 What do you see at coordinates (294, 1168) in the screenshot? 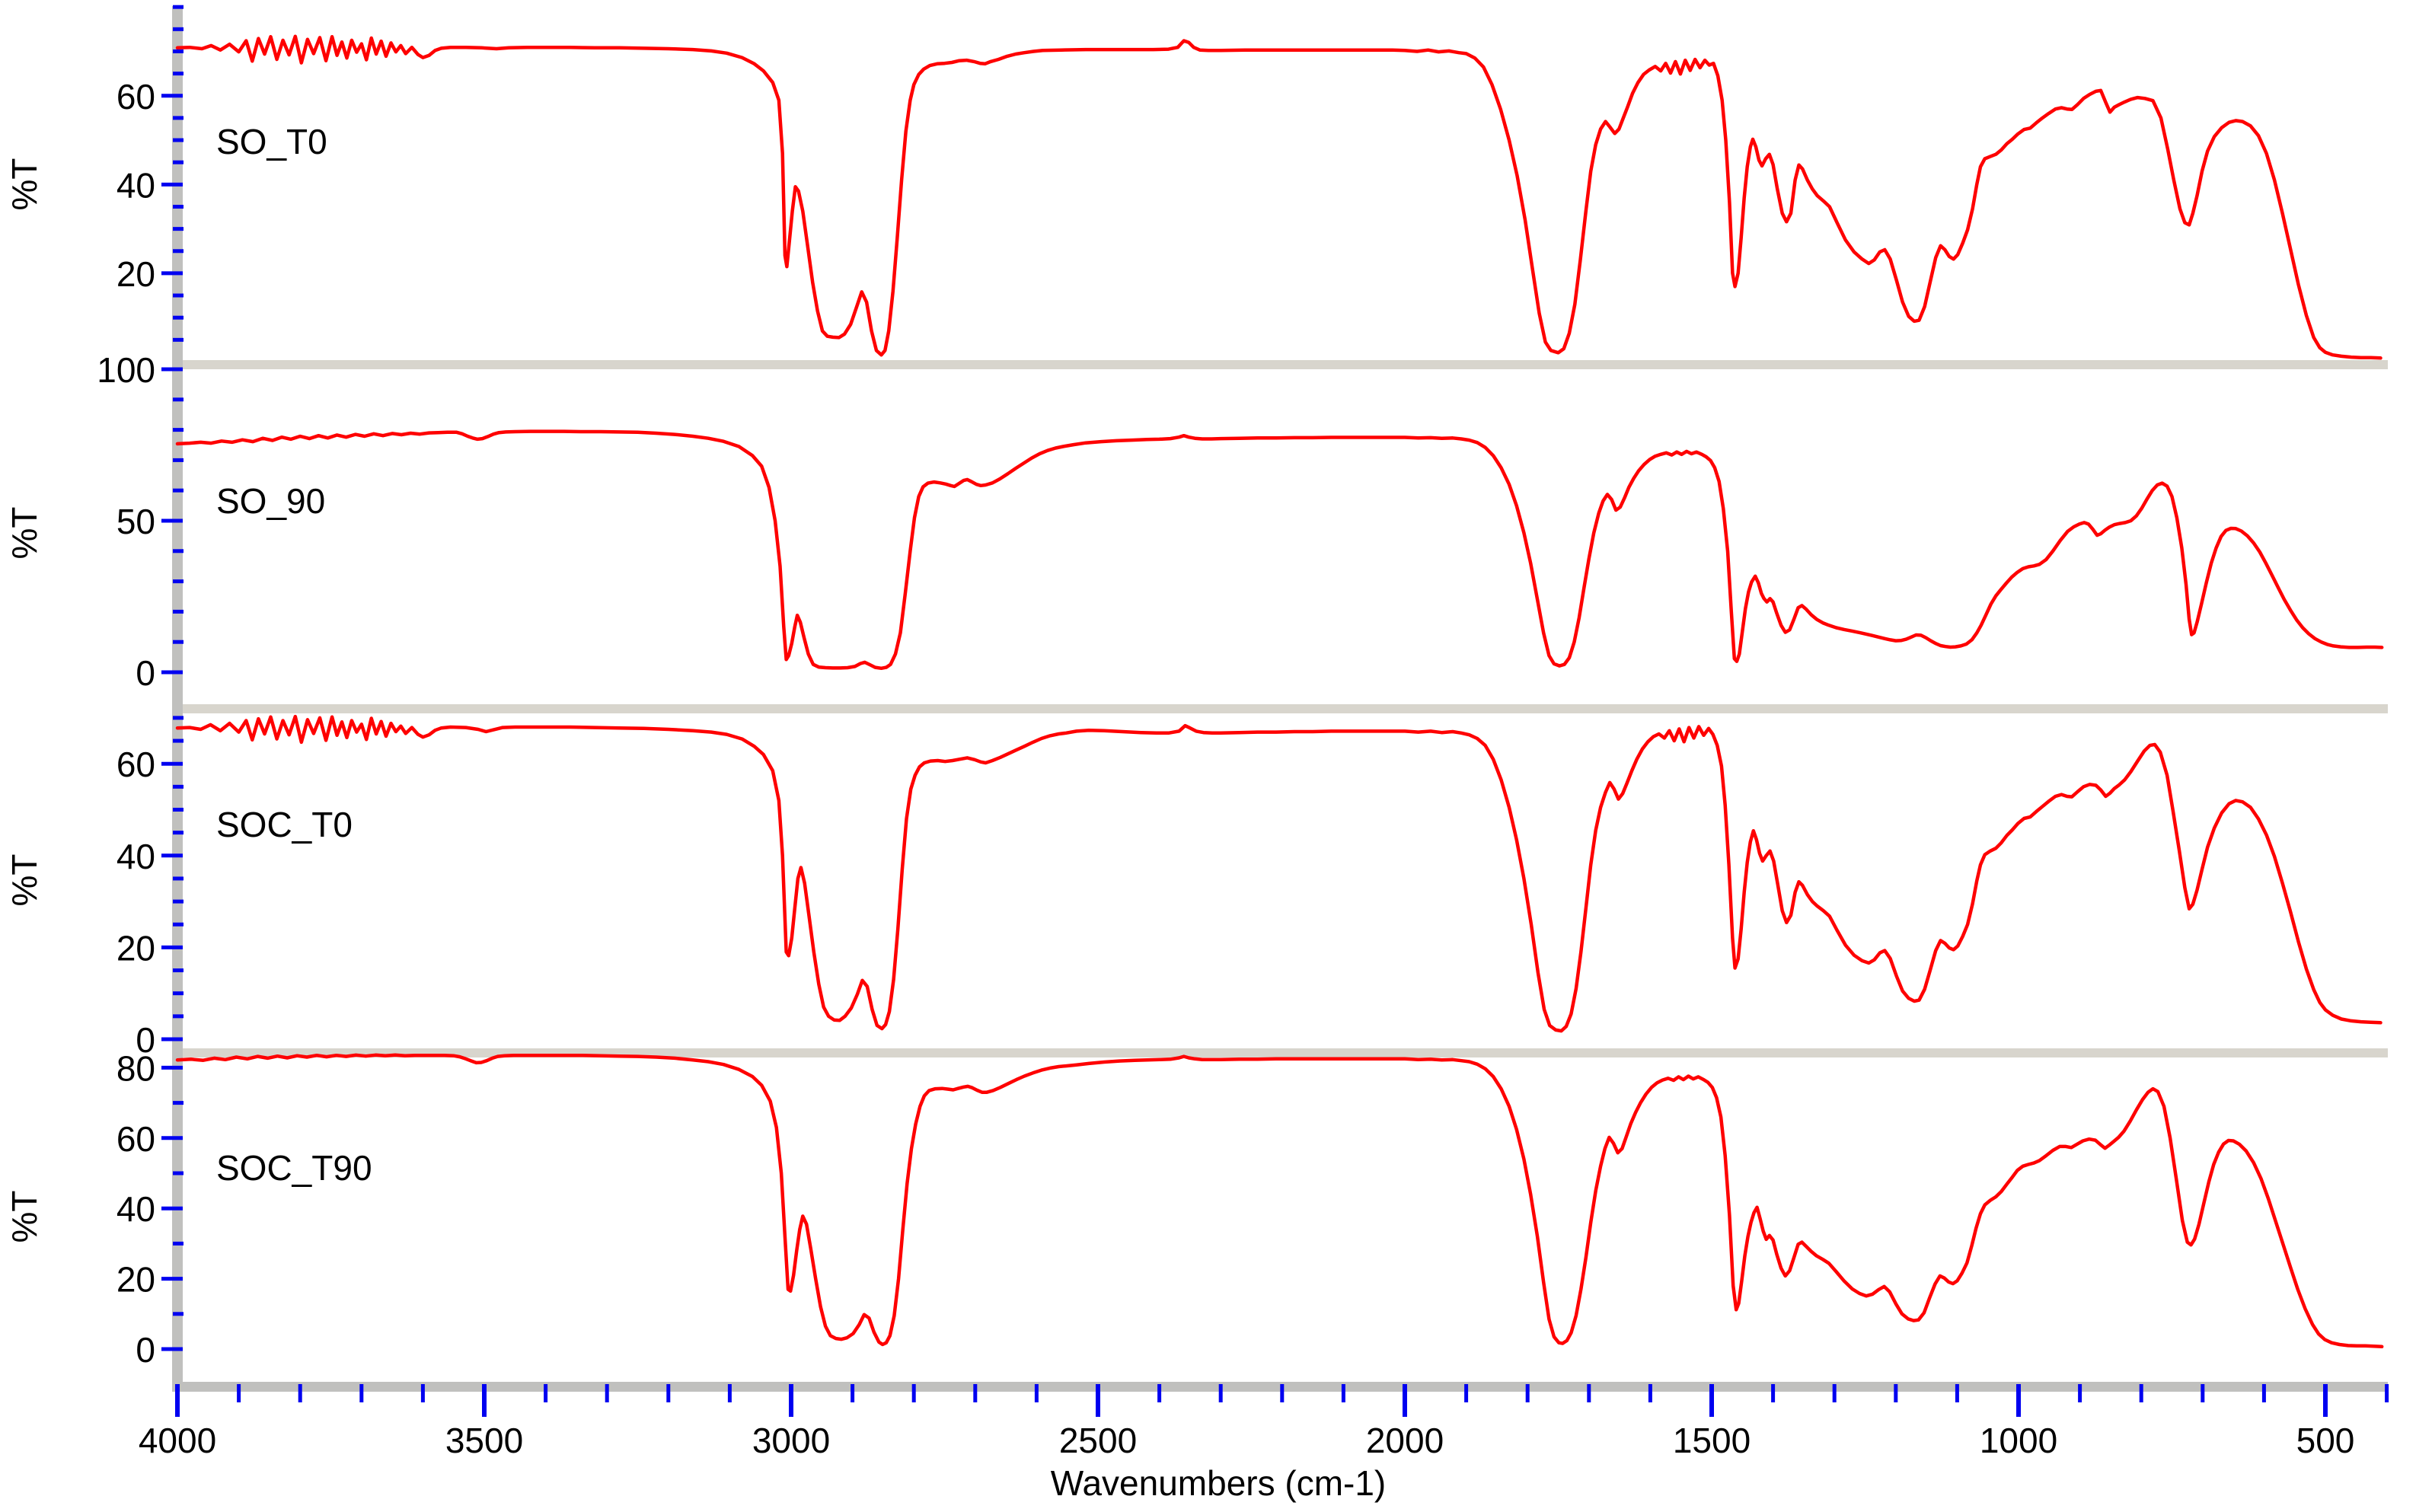
I see `panel-label-SOC_T90: SOC_T90` at bounding box center [294, 1168].